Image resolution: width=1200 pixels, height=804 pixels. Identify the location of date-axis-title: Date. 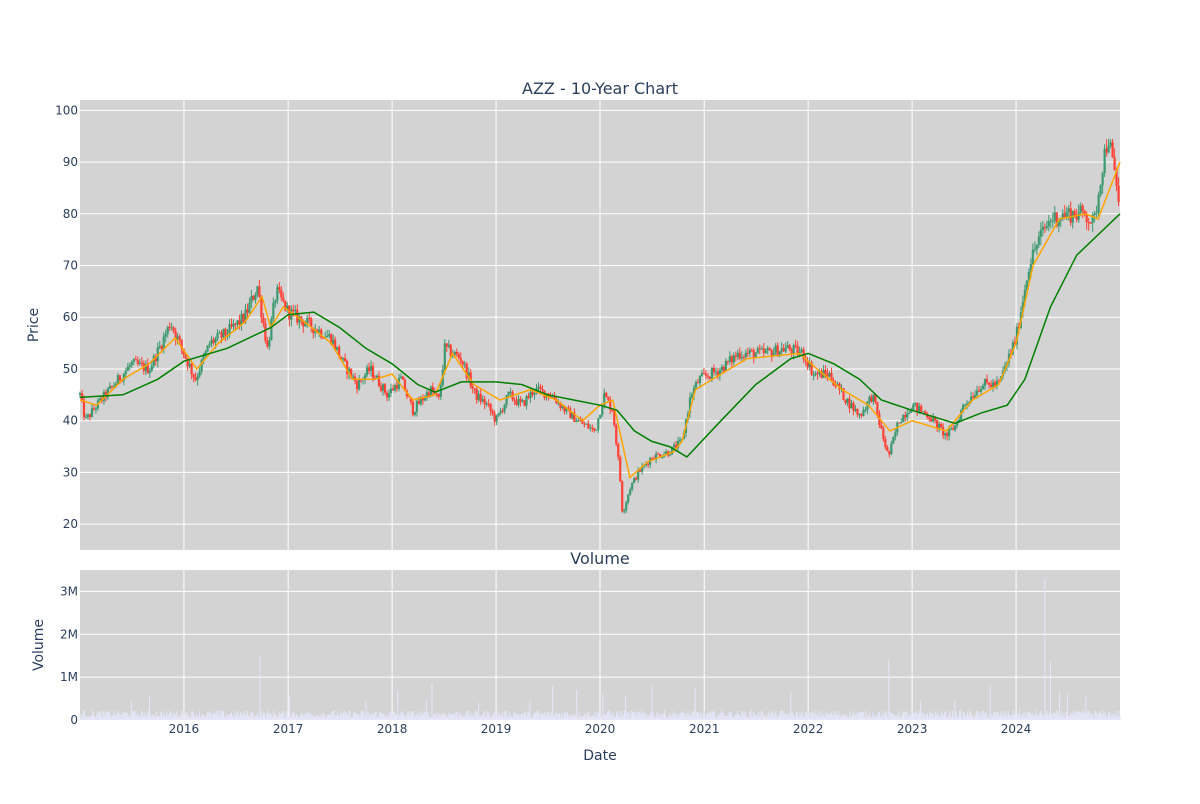
(599, 756).